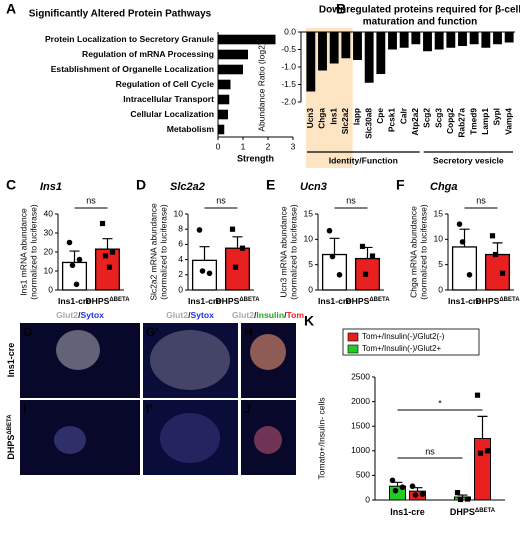 The height and width of the screenshot is (543, 520). I want to click on x-tick-label-main: DHPS, so click(487, 301).